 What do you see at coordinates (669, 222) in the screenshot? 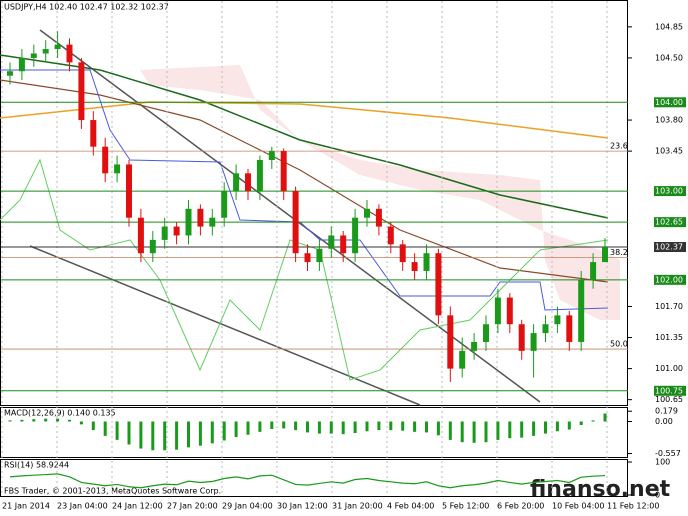
I see `level-label: 102.65` at bounding box center [669, 222].